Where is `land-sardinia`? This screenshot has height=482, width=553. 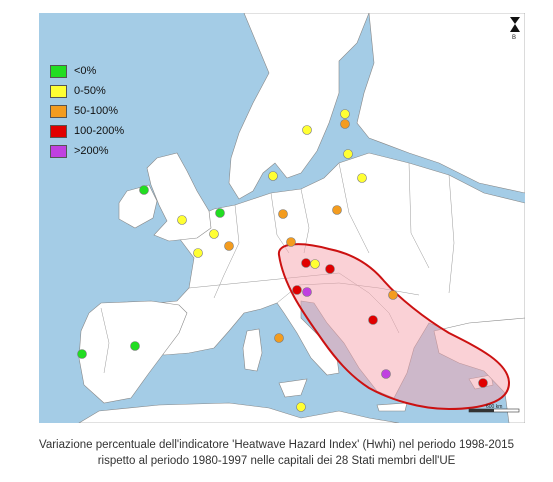 land-sardinia is located at coordinates (252, 350).